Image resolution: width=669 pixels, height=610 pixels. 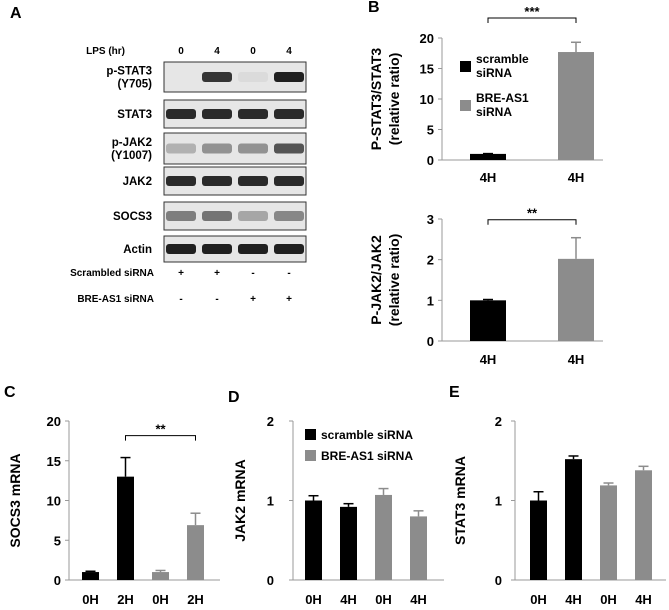 What do you see at coordinates (137, 250) in the screenshot?
I see `blot-row-label: Actin` at bounding box center [137, 250].